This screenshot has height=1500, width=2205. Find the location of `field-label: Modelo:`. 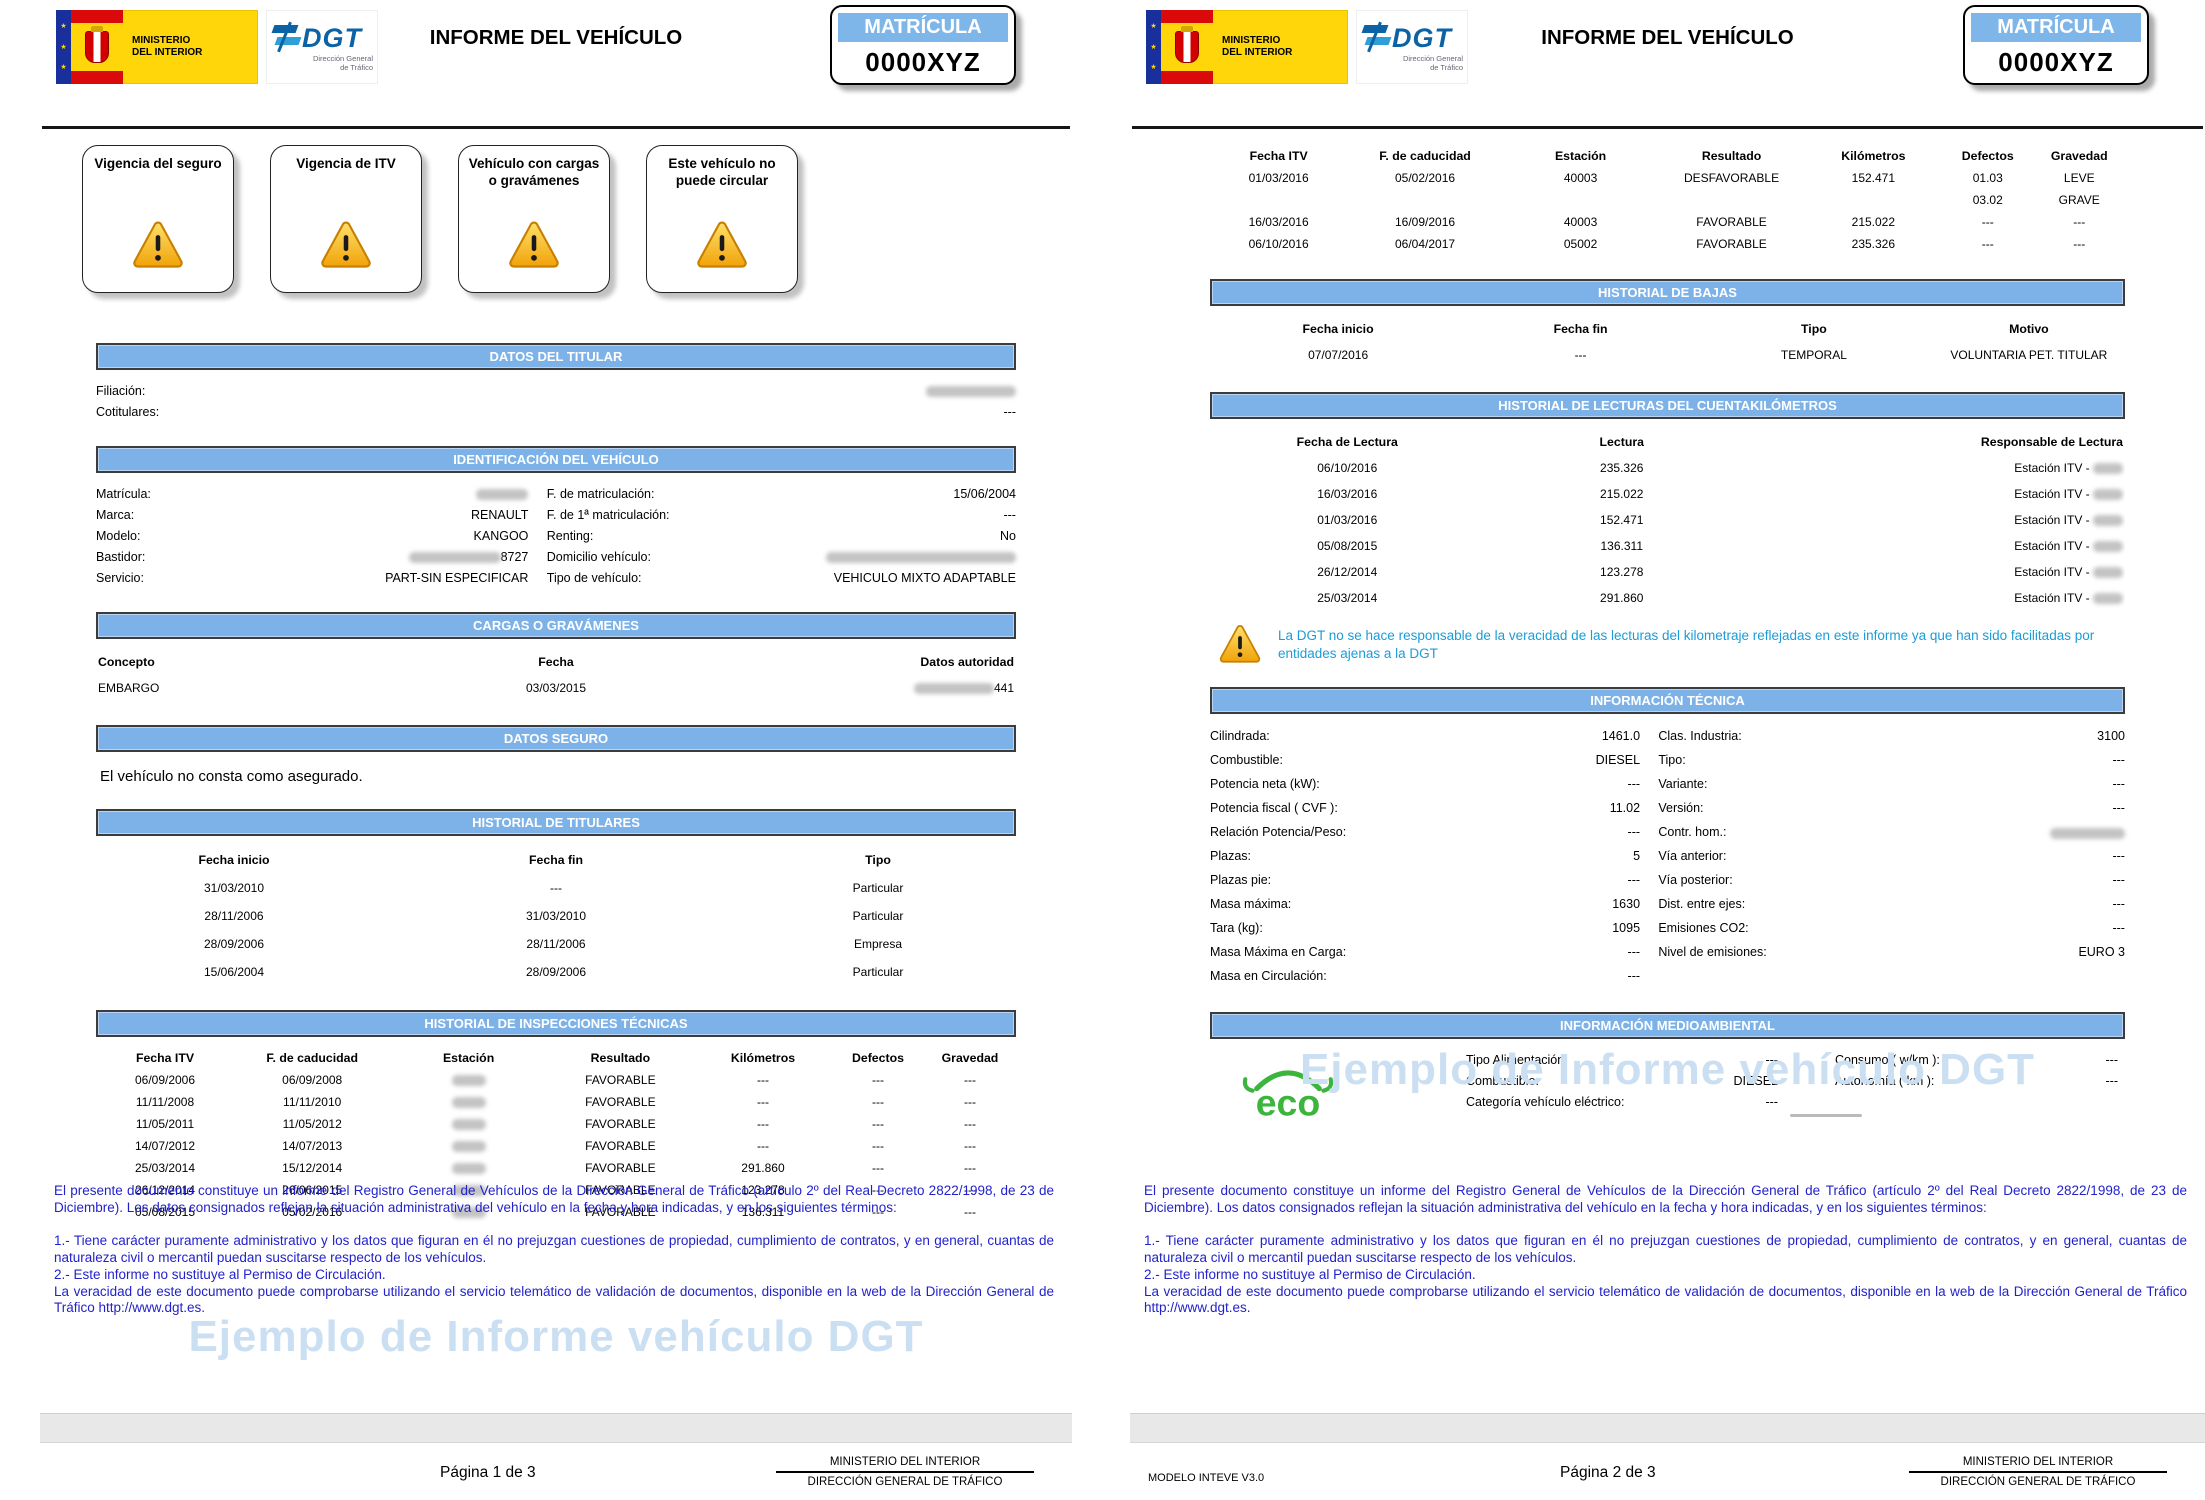

field-label: Modelo: is located at coordinates (118, 535).